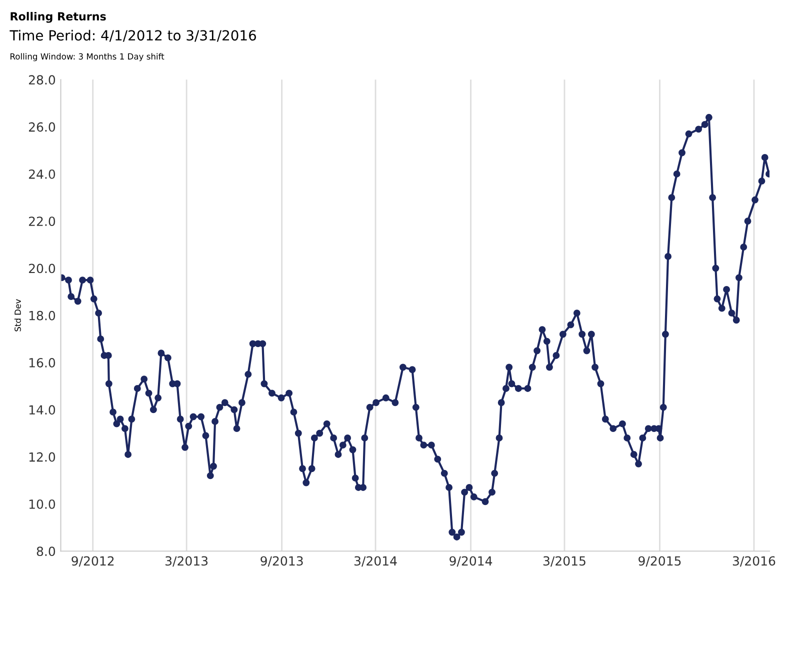 The width and height of the screenshot is (810, 664). I want to click on y-tick-label: 24.0, so click(42, 174).